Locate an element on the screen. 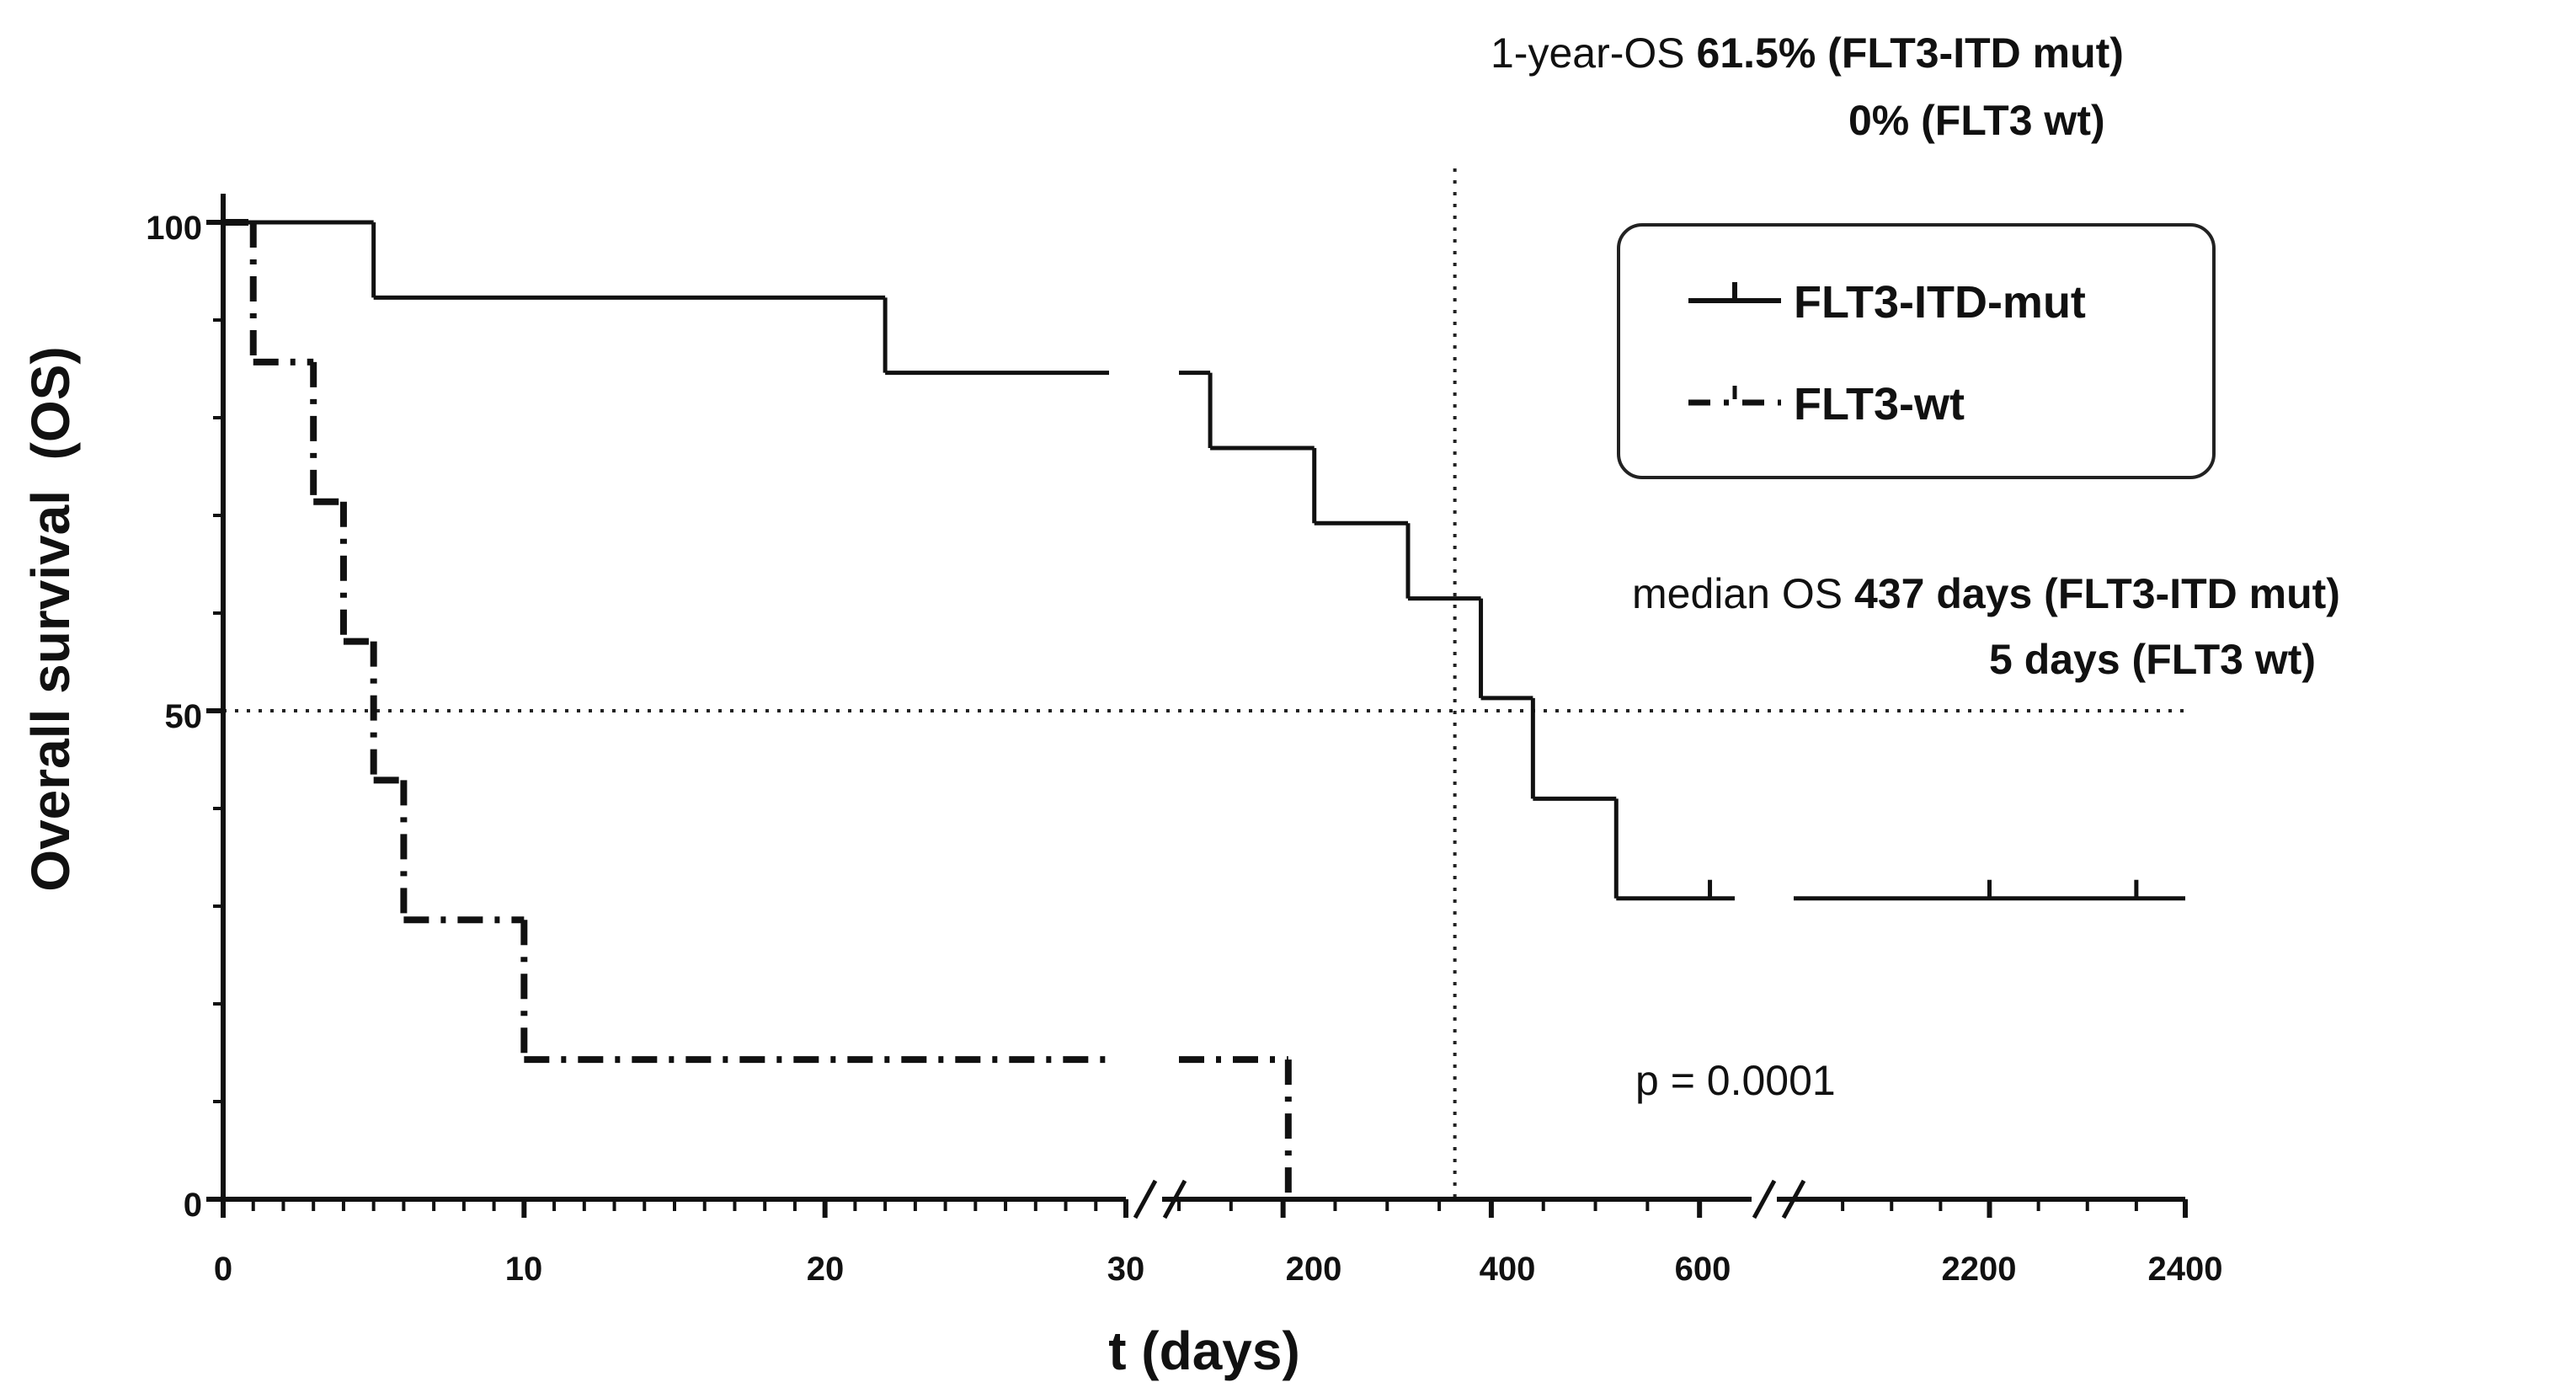 The image size is (2576, 1398). median-os-prefix: median OS is located at coordinates (1743, 593).